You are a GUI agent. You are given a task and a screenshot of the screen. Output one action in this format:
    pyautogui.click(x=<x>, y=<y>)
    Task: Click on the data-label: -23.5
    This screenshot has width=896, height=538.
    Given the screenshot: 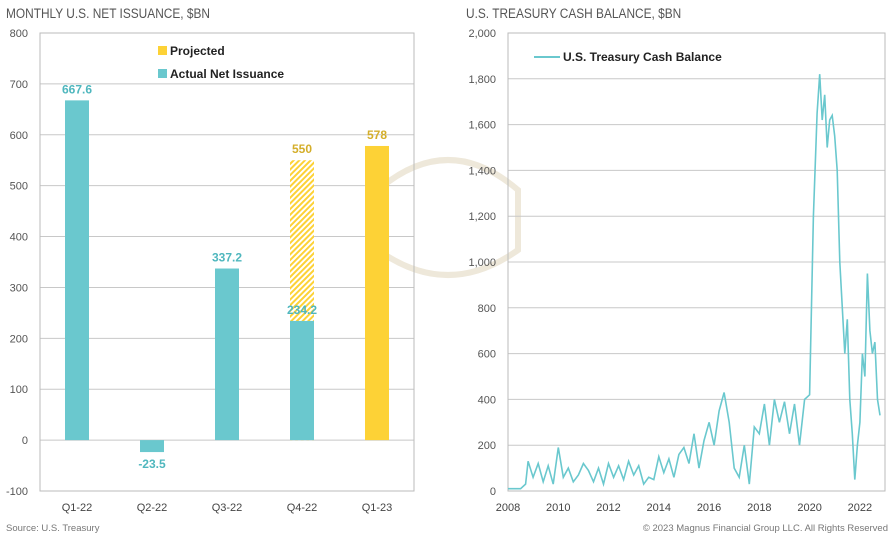 What is the action you would take?
    pyautogui.click(x=152, y=464)
    